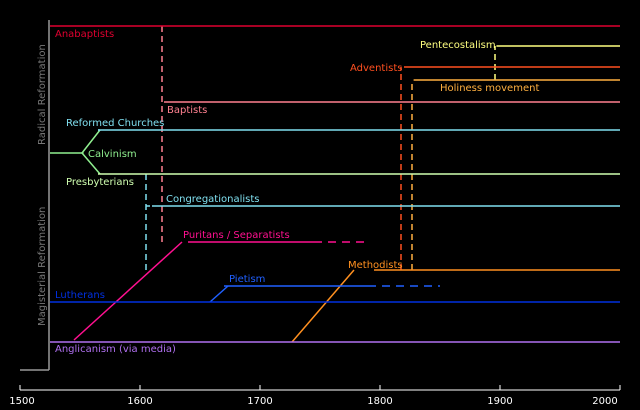 This screenshot has height=410, width=640. I want to click on pentecostalism-label: Pentecostalism, so click(458, 45).